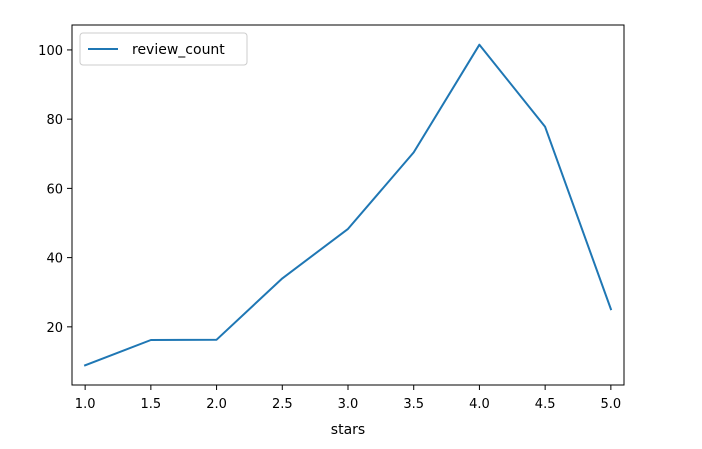  Describe the element at coordinates (85, 404) in the screenshot. I see `x-tick-label: 1.0` at that location.